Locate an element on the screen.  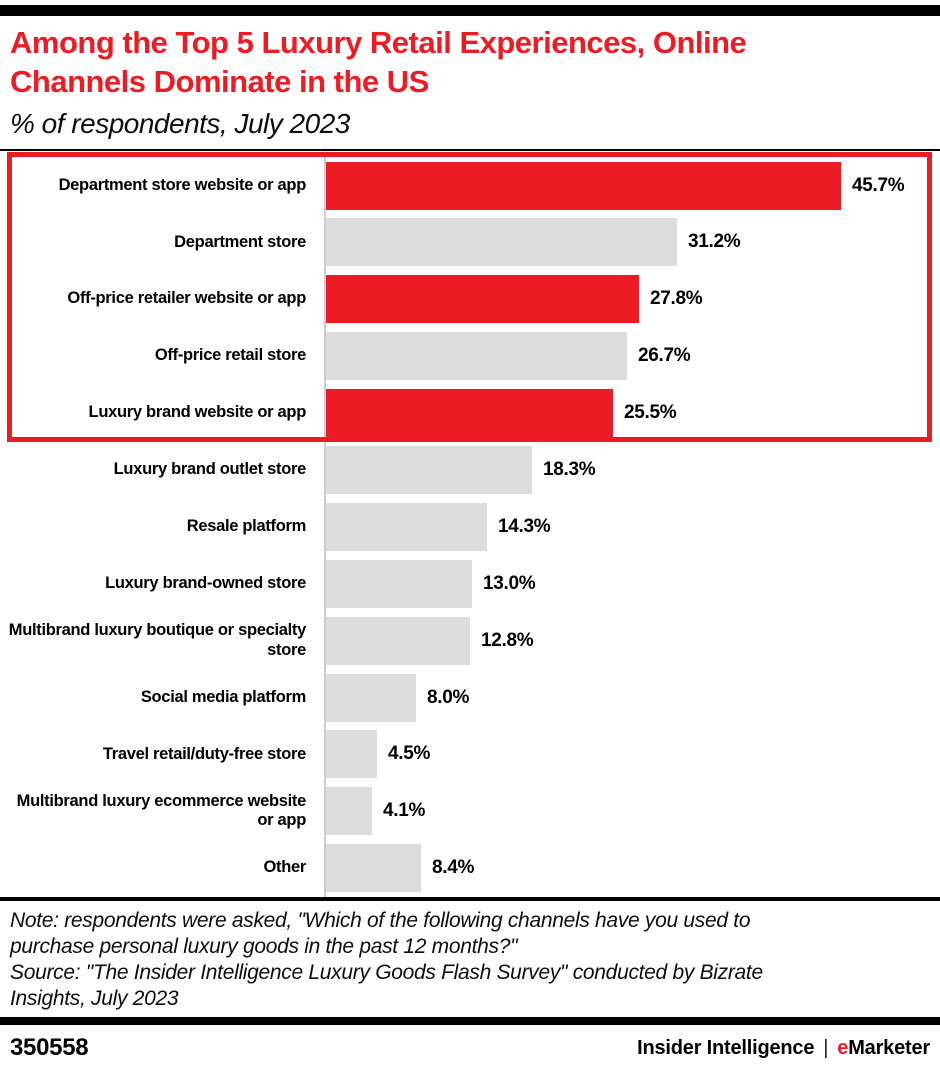
bar-track: 45.7% is located at coordinates (633, 185).